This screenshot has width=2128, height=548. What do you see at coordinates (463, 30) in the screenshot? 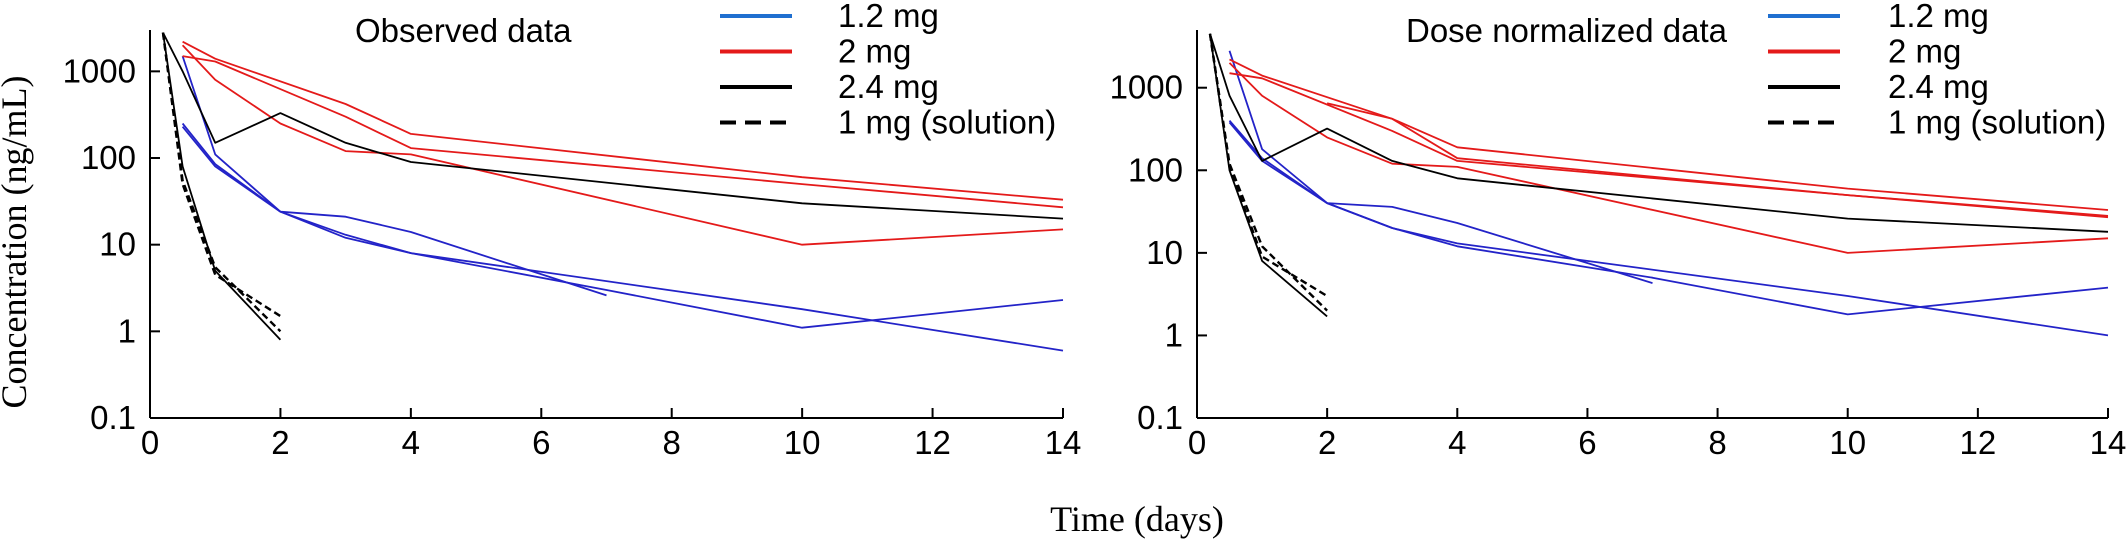
I see `panel-title: Observed data` at bounding box center [463, 30].